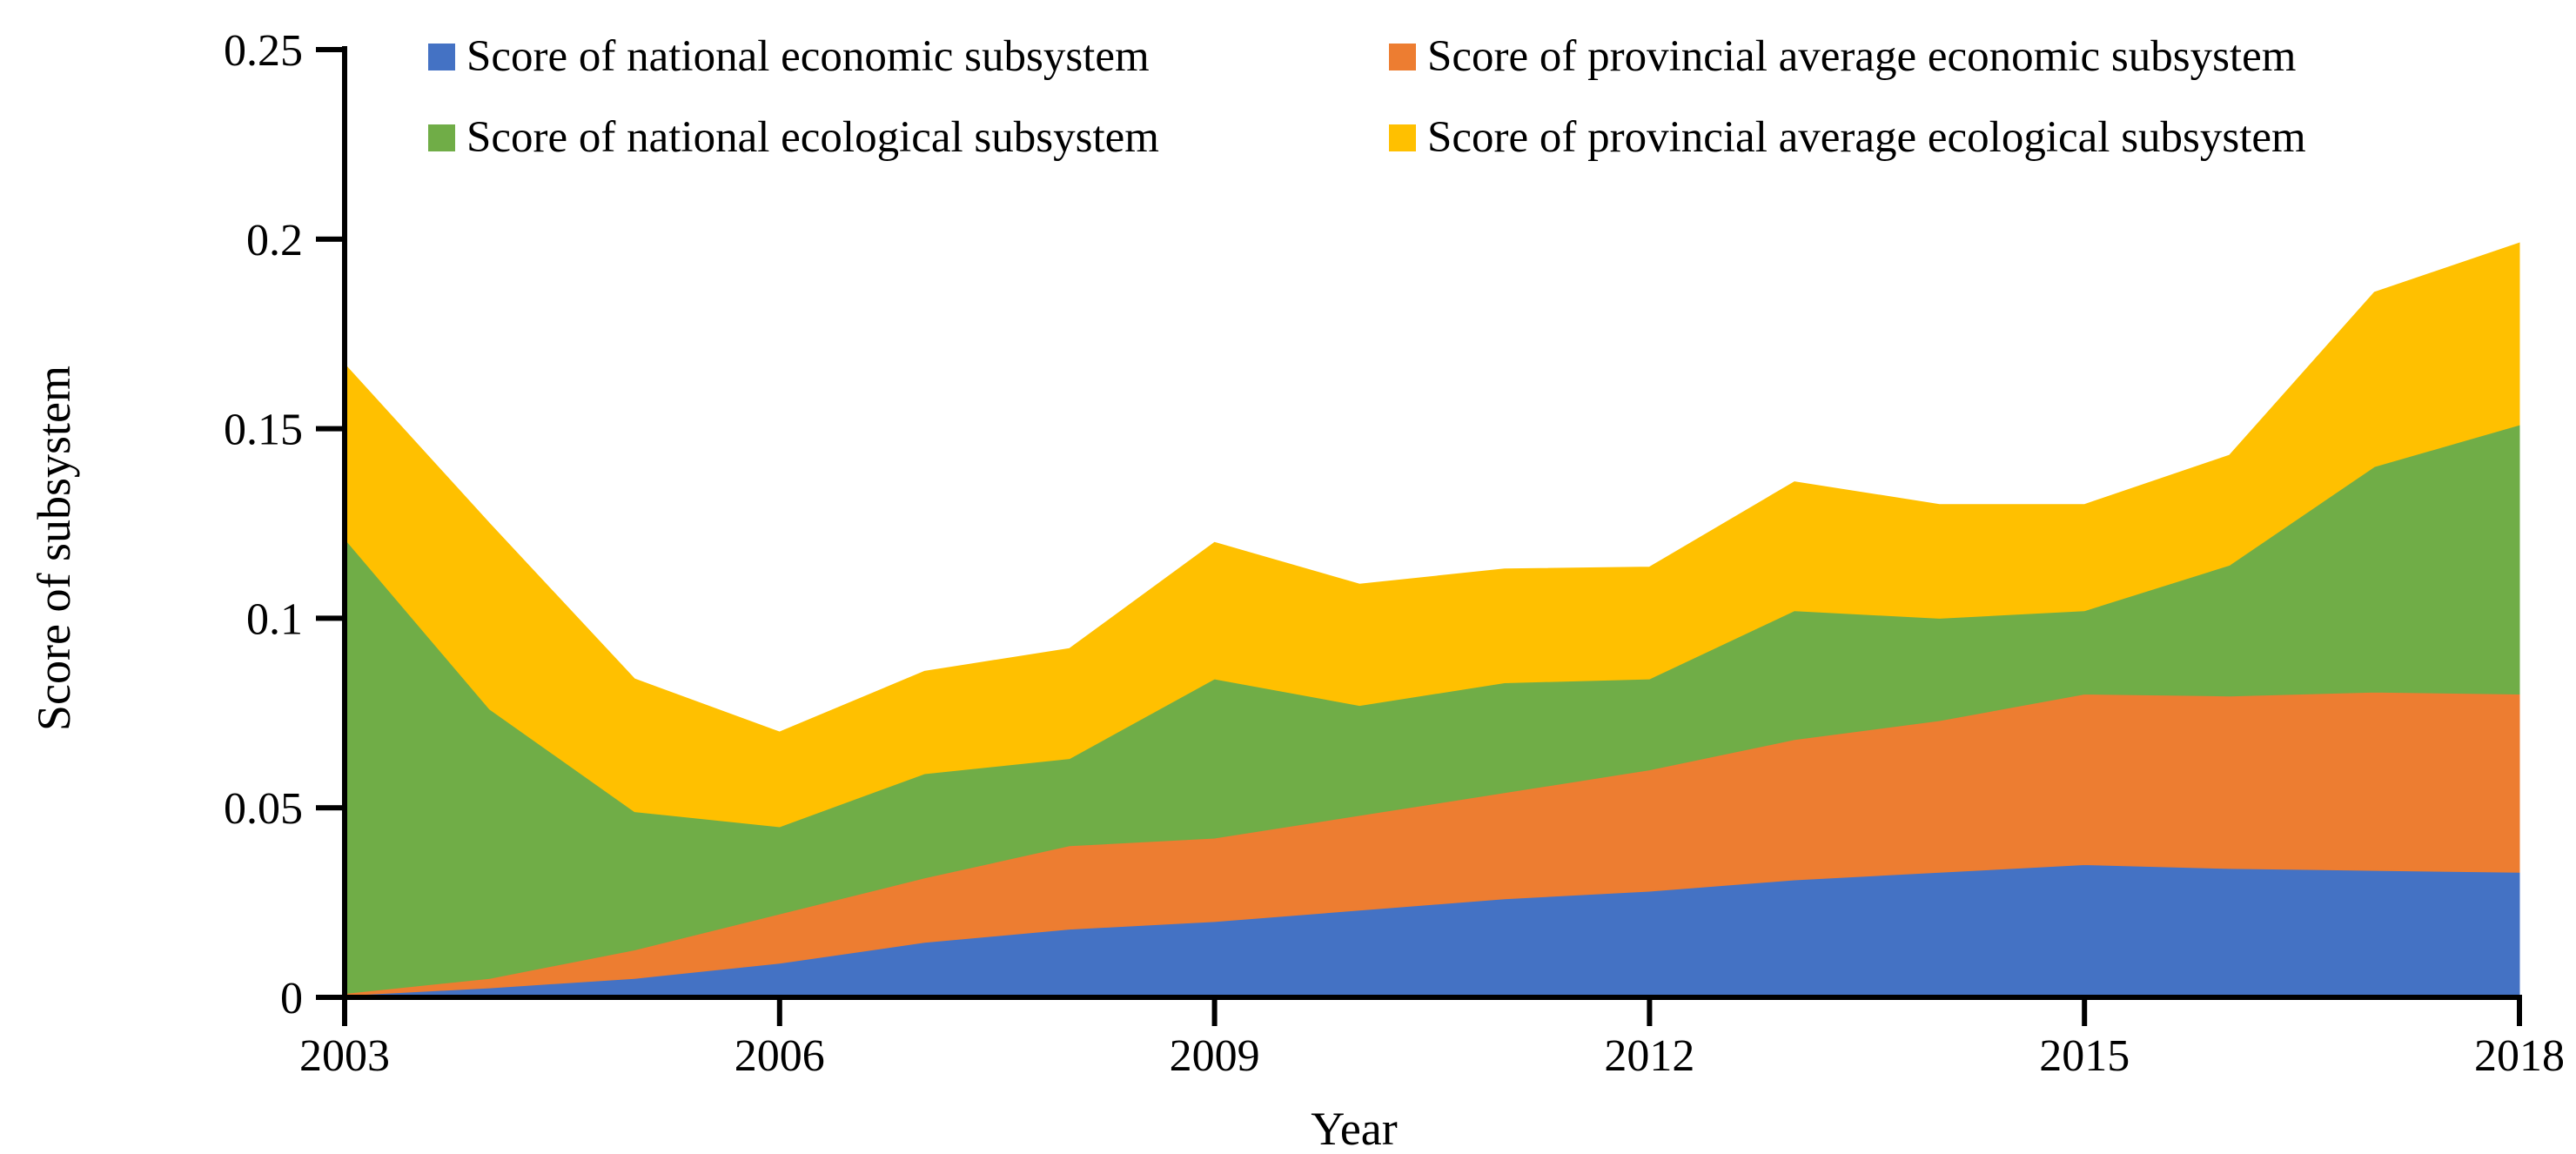  What do you see at coordinates (1215, 1056) in the screenshot?
I see `x-tick-label: 2009` at bounding box center [1215, 1056].